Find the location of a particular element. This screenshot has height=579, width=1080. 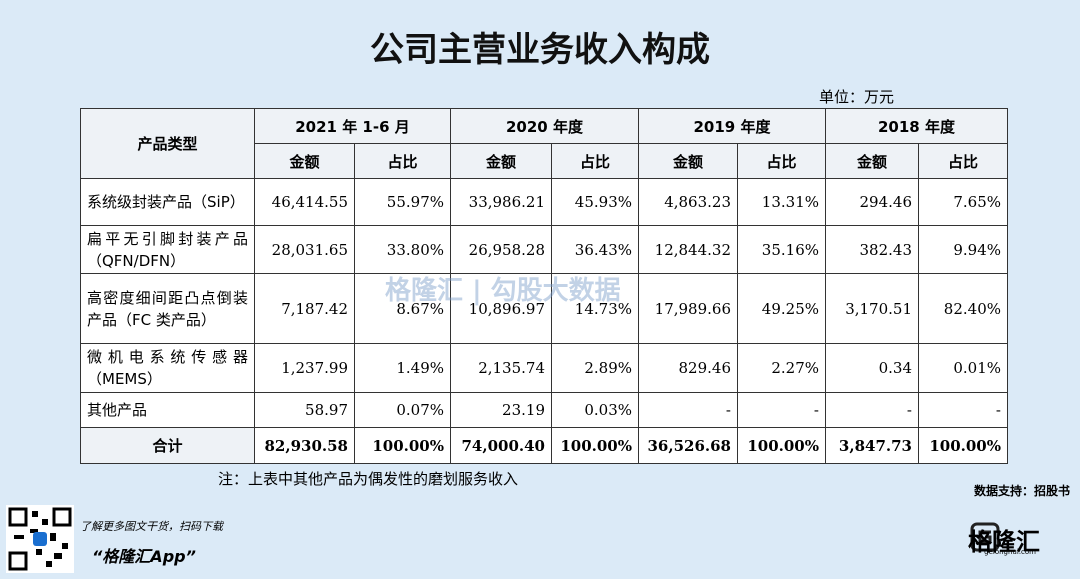

cell: 294.46 is located at coordinates (872, 202).